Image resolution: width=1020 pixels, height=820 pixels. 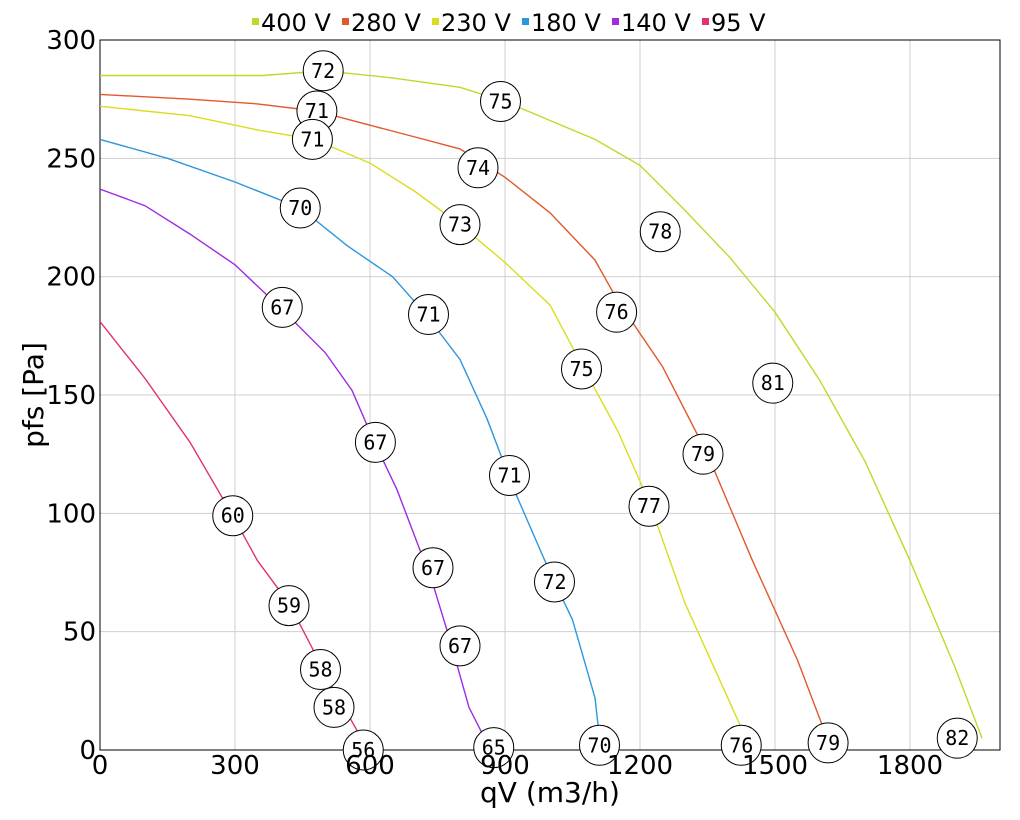 I want to click on data-label-marker: 82, so click(x=957, y=738).